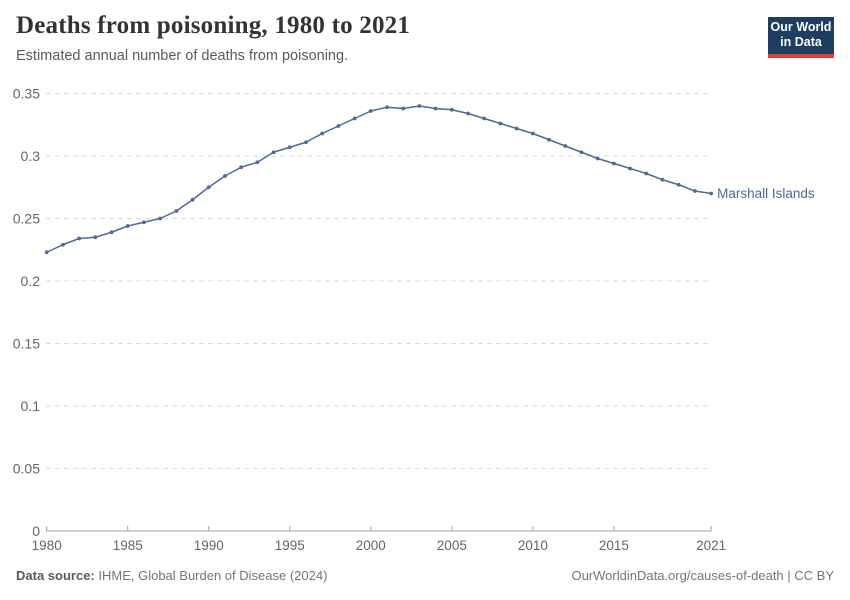 Image resolution: width=850 pixels, height=600 pixels. Describe the element at coordinates (26, 94) in the screenshot. I see `y-tick-label: 0.35` at that location.